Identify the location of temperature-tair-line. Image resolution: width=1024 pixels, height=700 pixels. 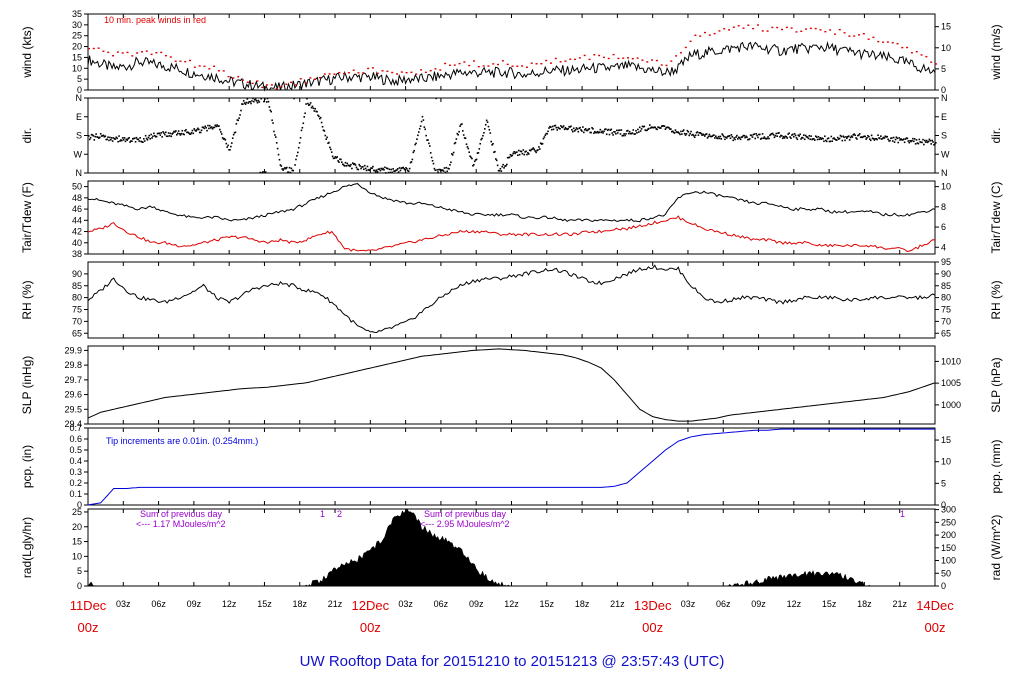
(511, 203).